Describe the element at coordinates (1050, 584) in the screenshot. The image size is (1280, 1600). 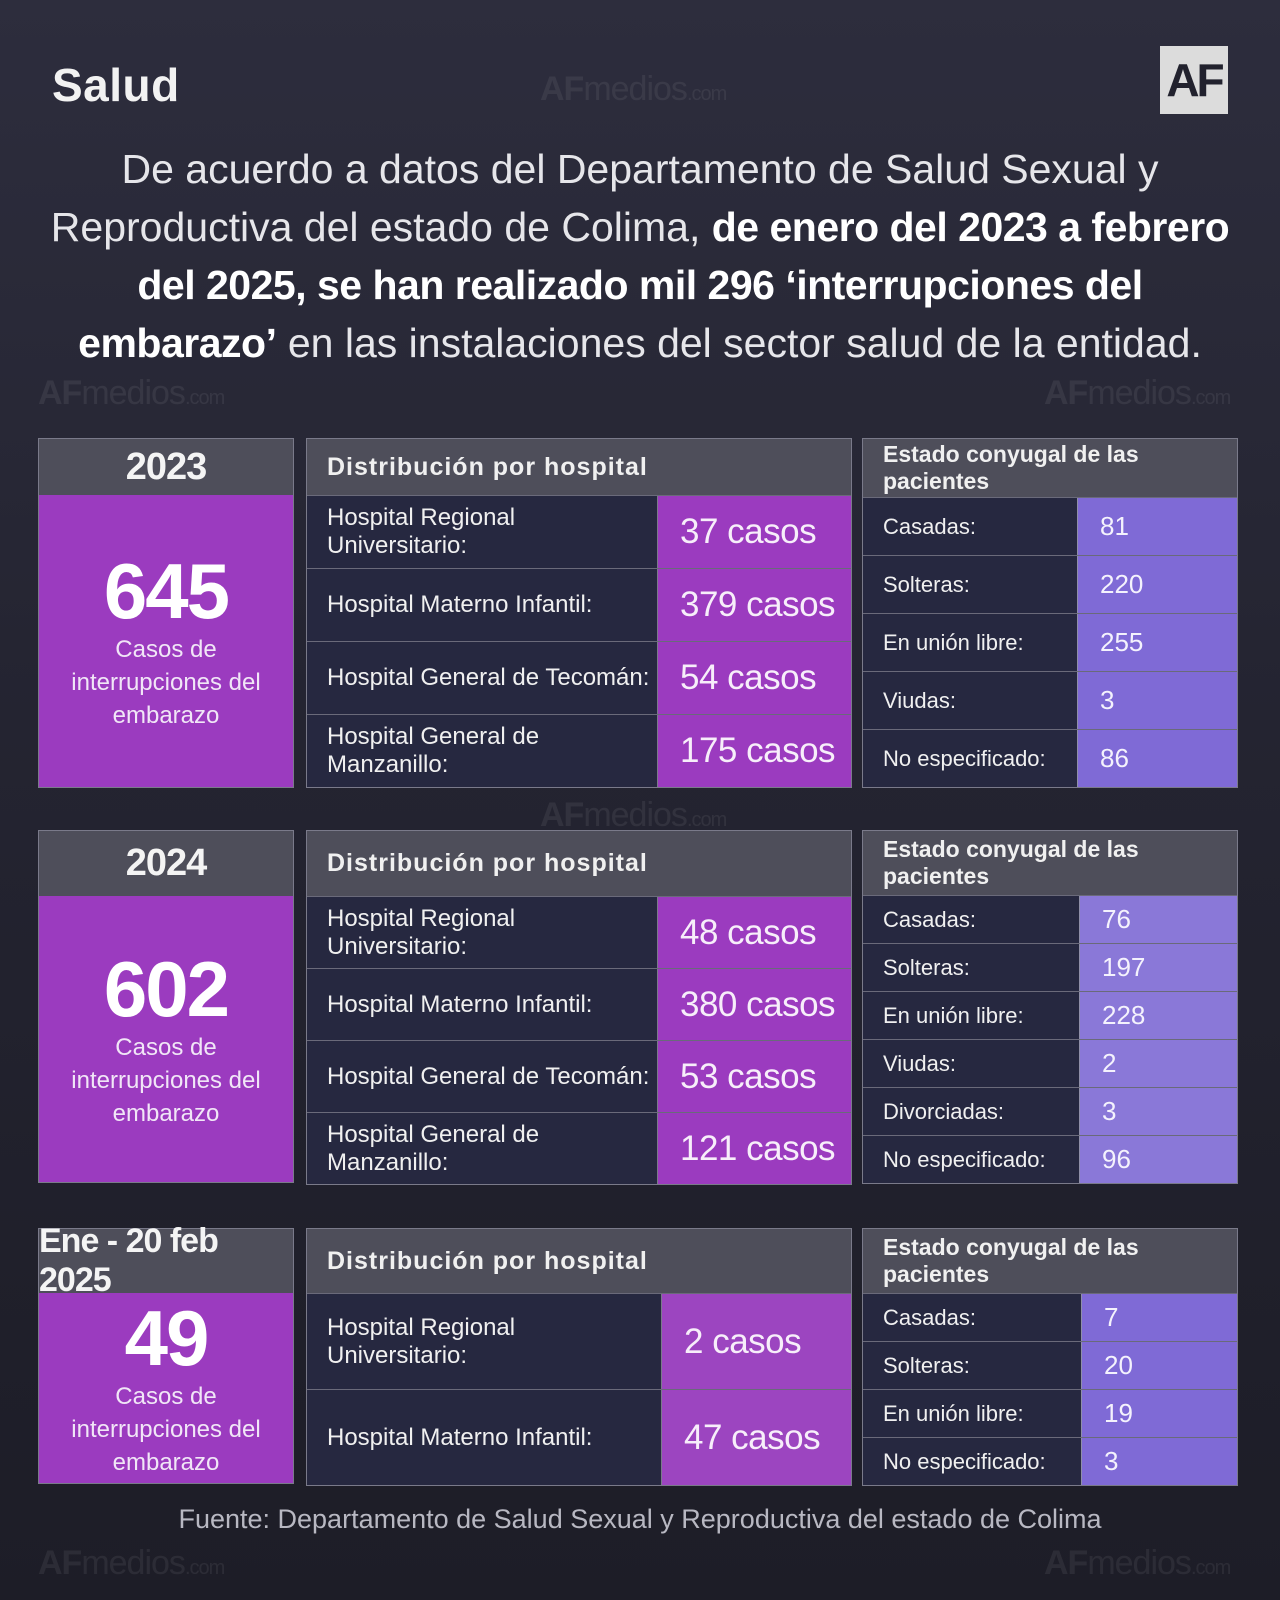
I see `table-row: Solteras: 220` at that location.